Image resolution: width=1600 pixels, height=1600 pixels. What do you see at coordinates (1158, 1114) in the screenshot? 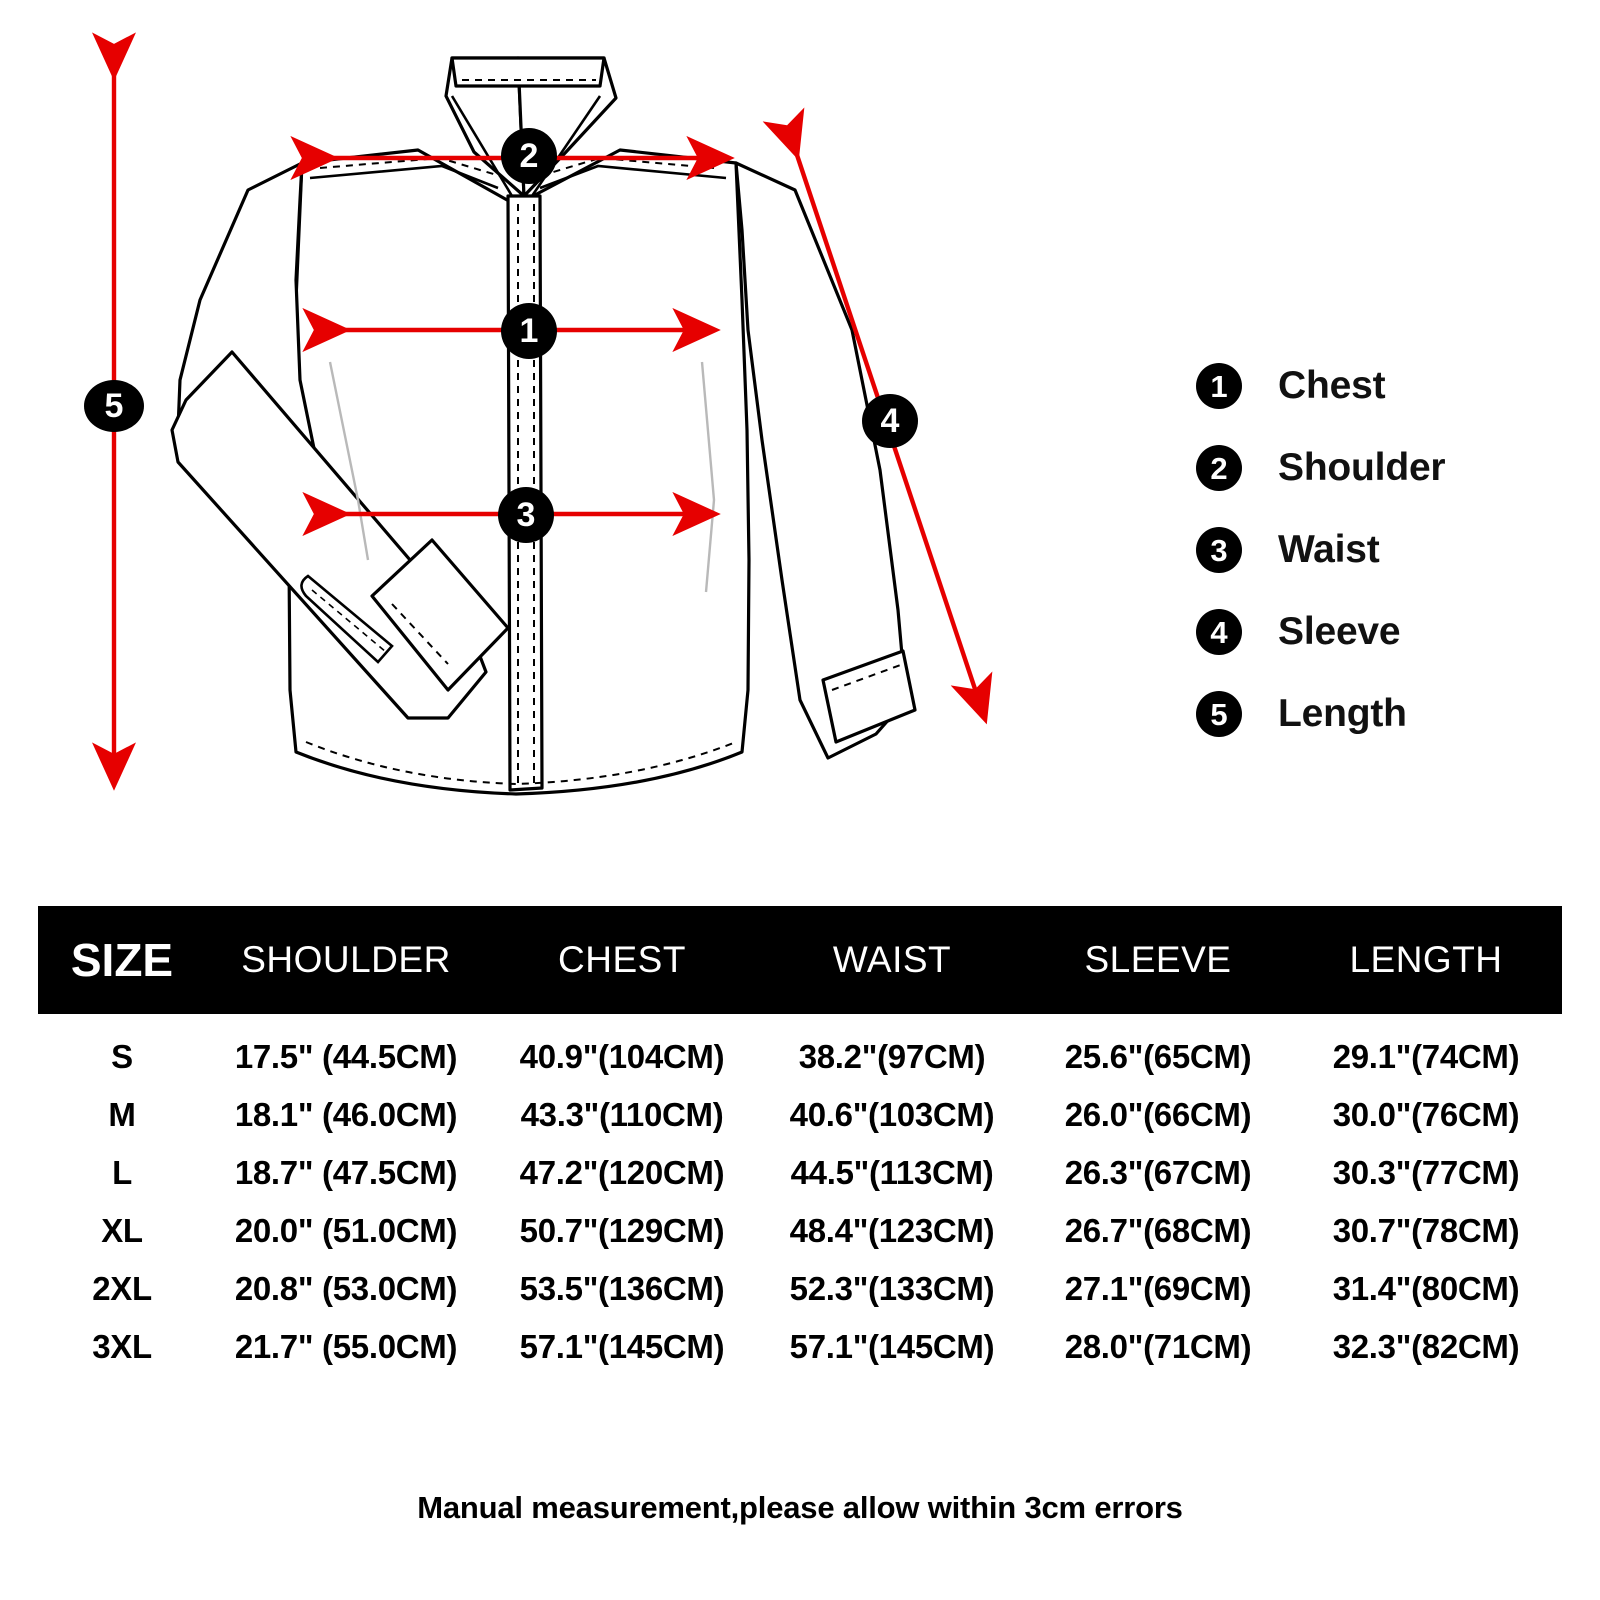
I see `cell-sleeve: 26.0"(66CM)` at bounding box center [1158, 1114].